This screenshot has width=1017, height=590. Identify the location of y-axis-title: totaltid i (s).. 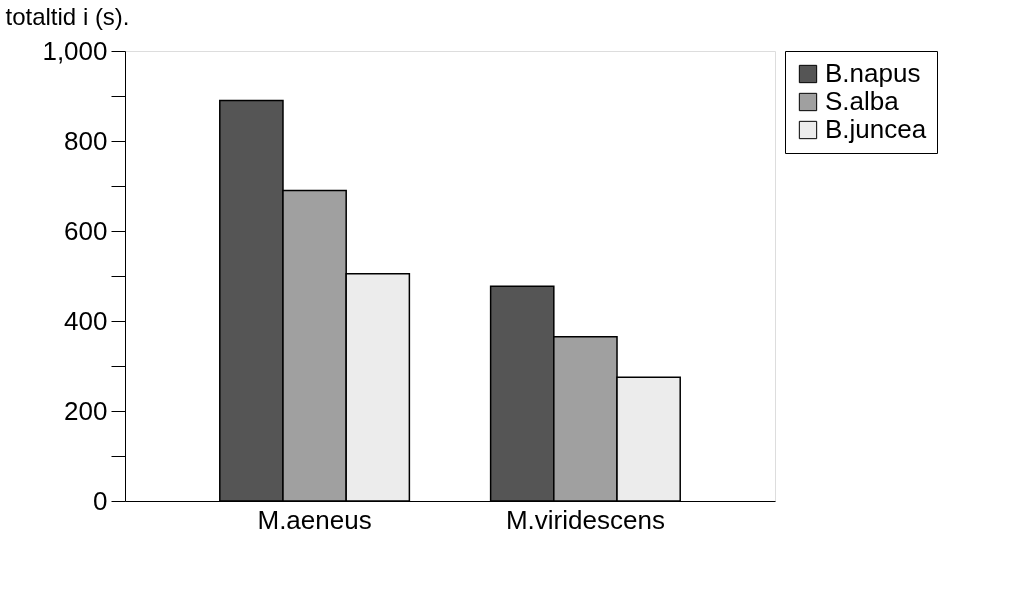
(67, 16).